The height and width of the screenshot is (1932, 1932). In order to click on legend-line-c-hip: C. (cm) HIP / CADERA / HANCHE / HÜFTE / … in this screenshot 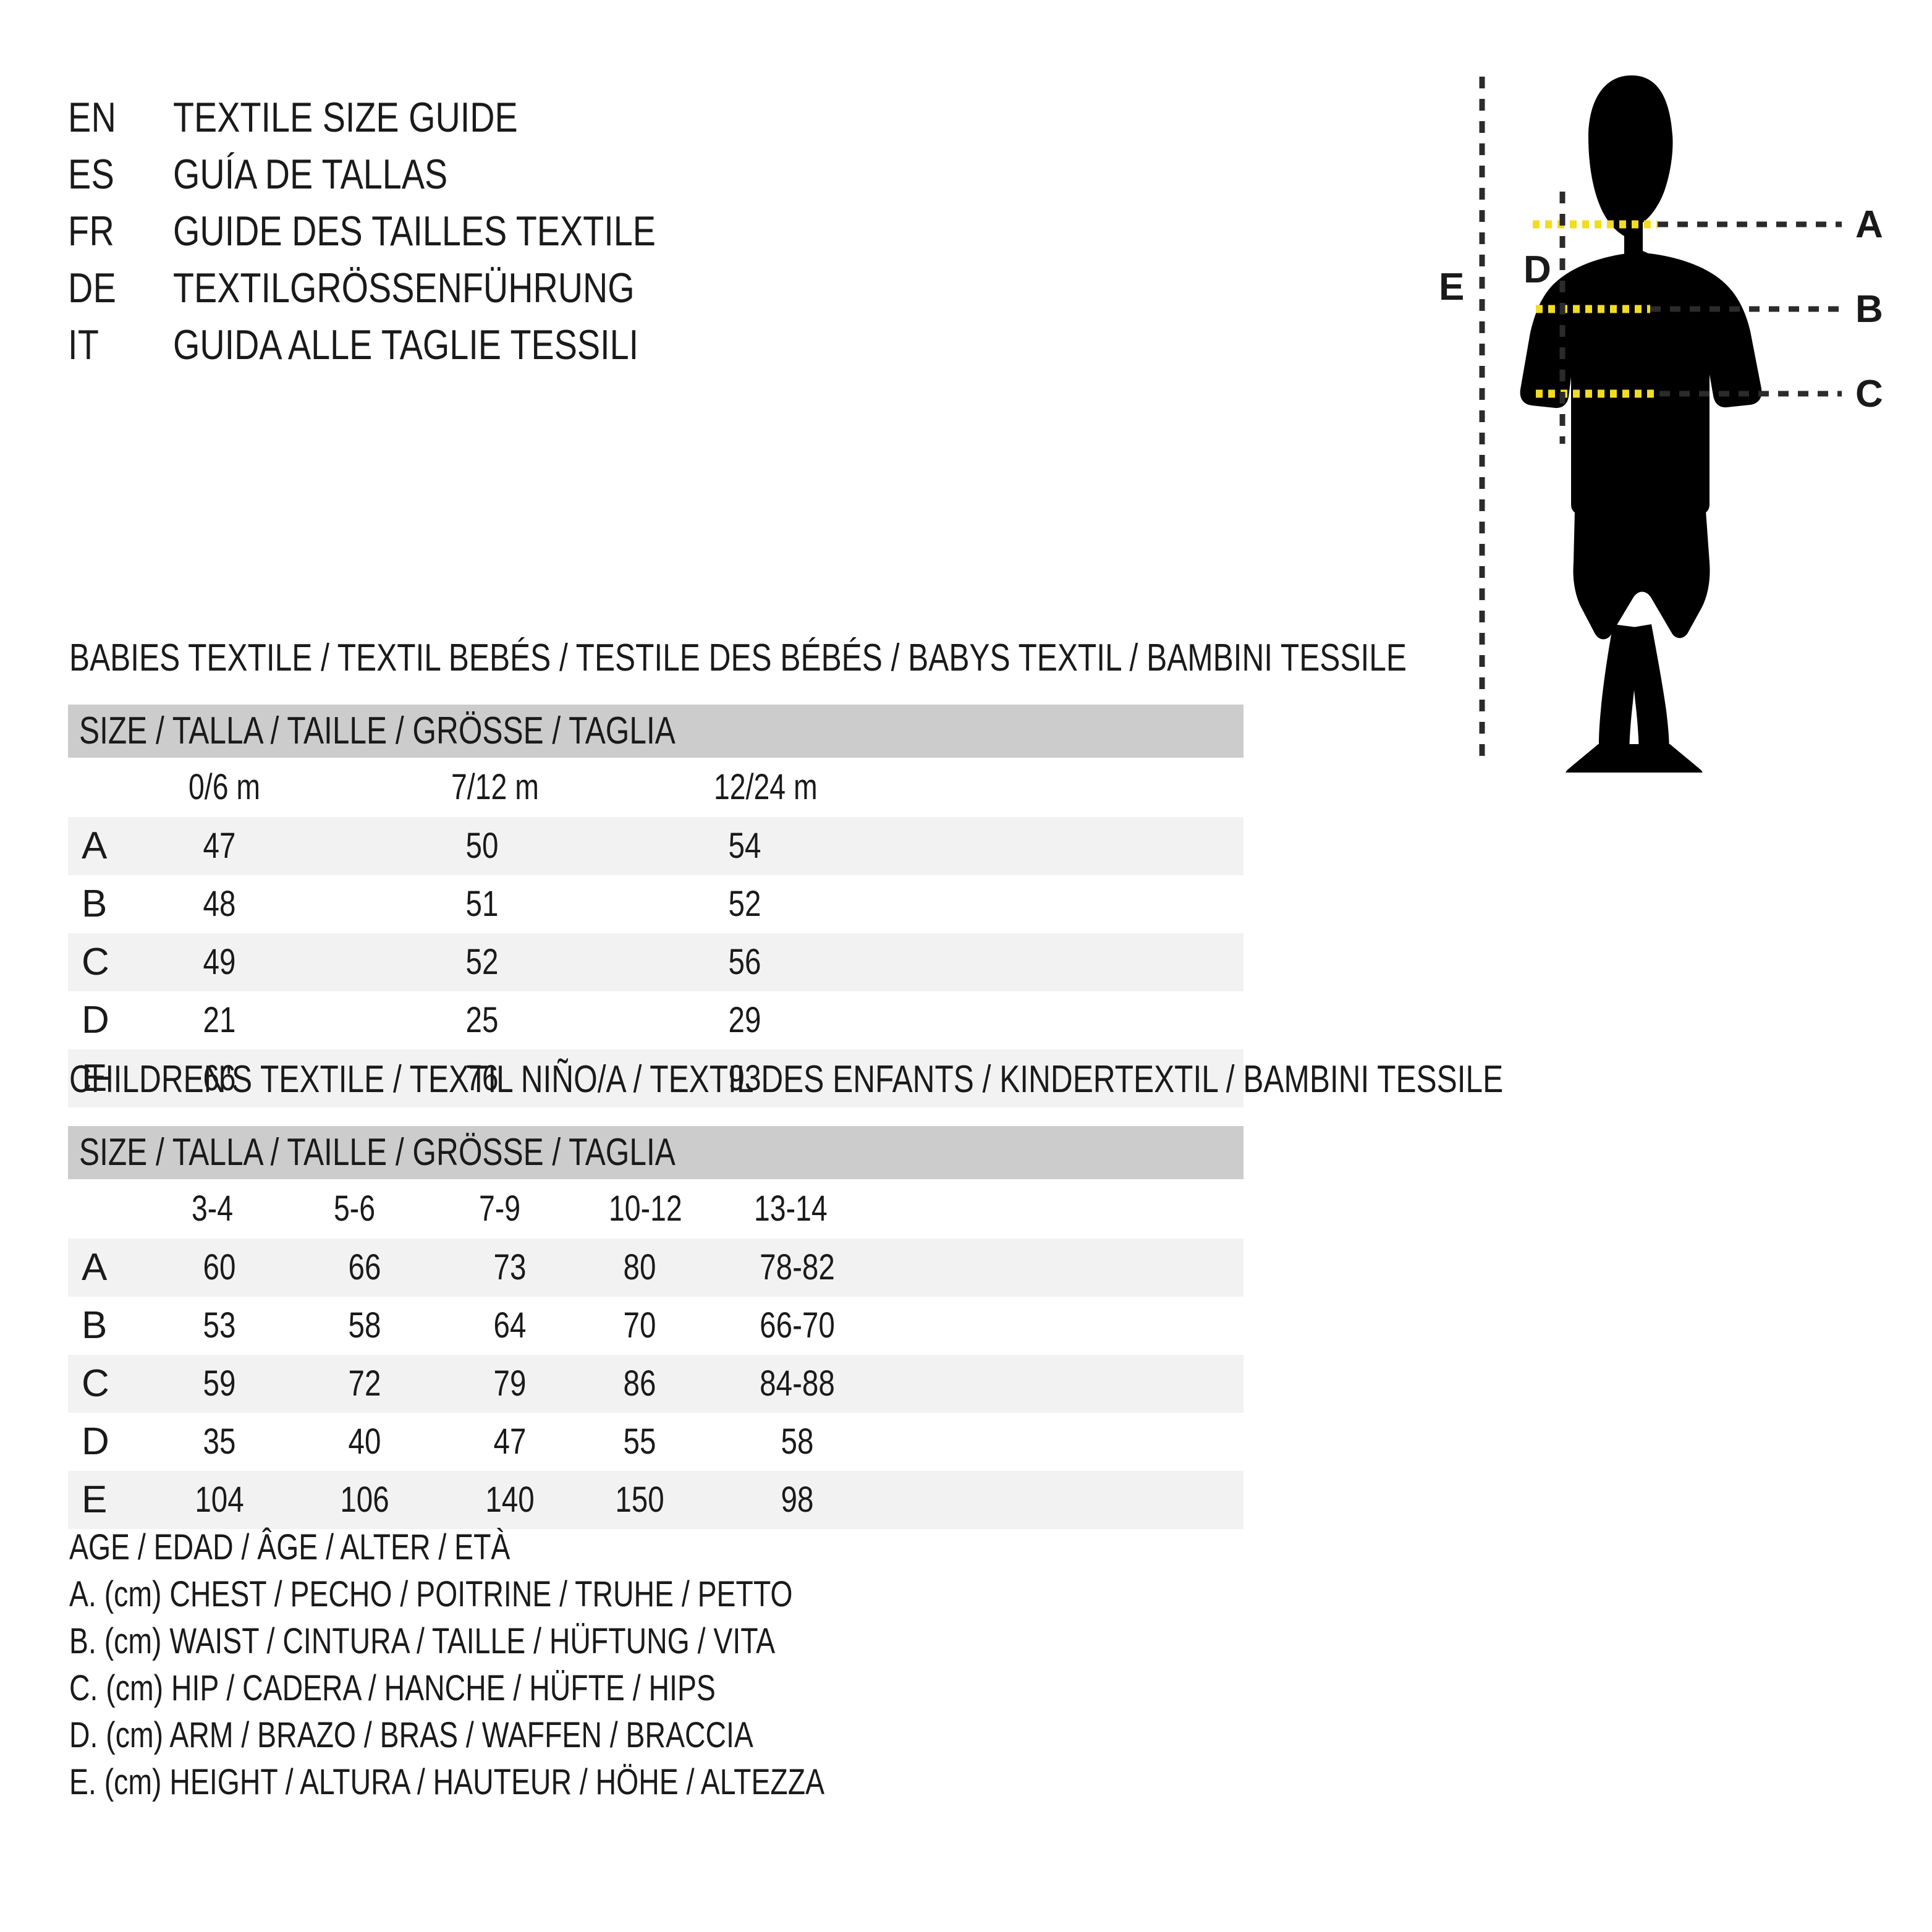, I will do `click(392, 1688)`.